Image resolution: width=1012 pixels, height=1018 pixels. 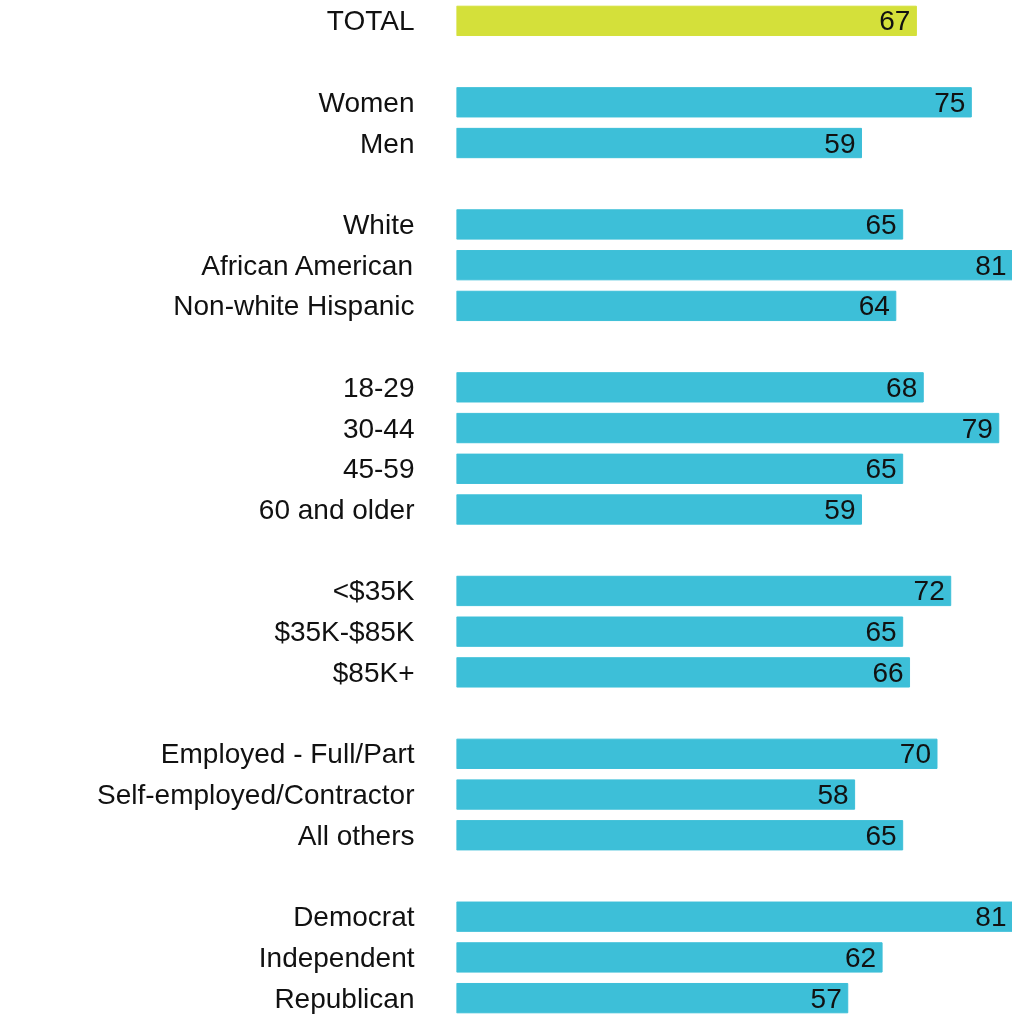 I want to click on data-label: 67, so click(x=895, y=21).